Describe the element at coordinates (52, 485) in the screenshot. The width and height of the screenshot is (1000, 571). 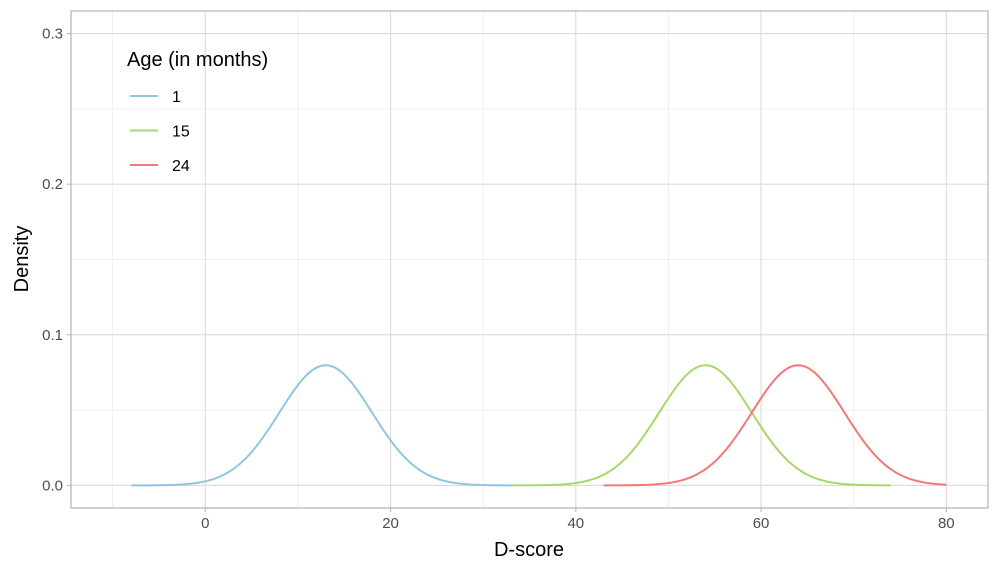
I see `y-tick-label: 0.0` at that location.